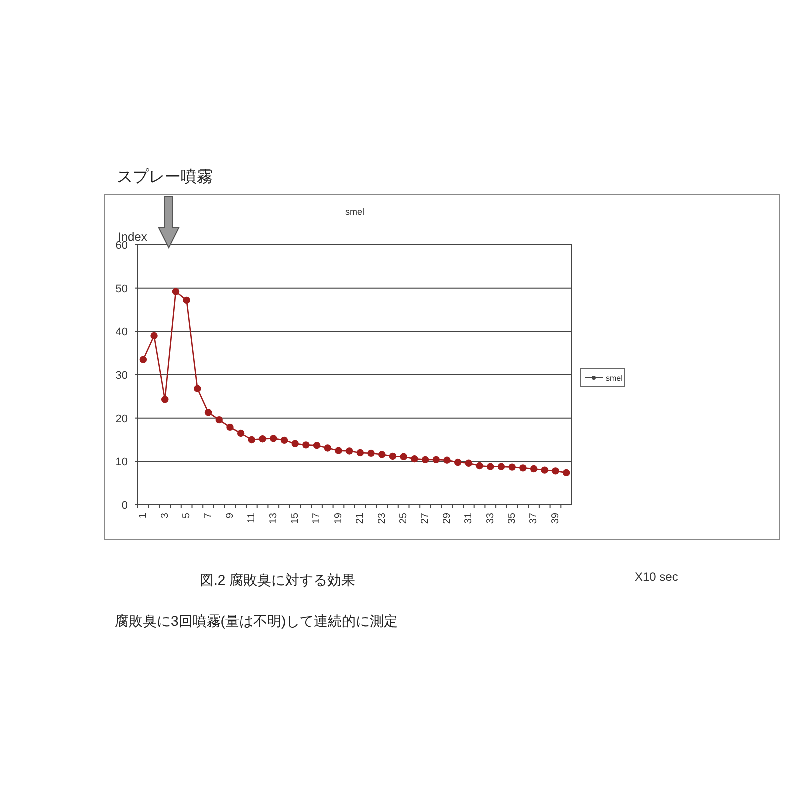 This screenshot has width=800, height=800. I want to click on x-tick-label: 7, so click(208, 515).